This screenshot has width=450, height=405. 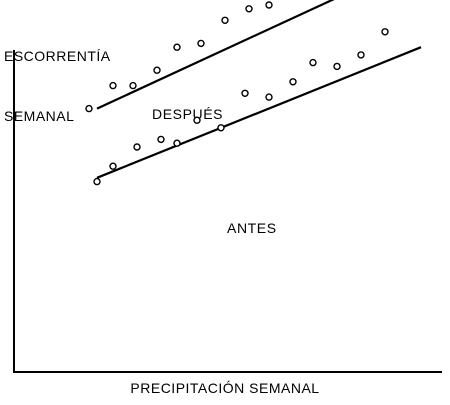 I want to click on y-axis-label: ESCORRENTÍA SEMANAL, so click(x=57, y=76).